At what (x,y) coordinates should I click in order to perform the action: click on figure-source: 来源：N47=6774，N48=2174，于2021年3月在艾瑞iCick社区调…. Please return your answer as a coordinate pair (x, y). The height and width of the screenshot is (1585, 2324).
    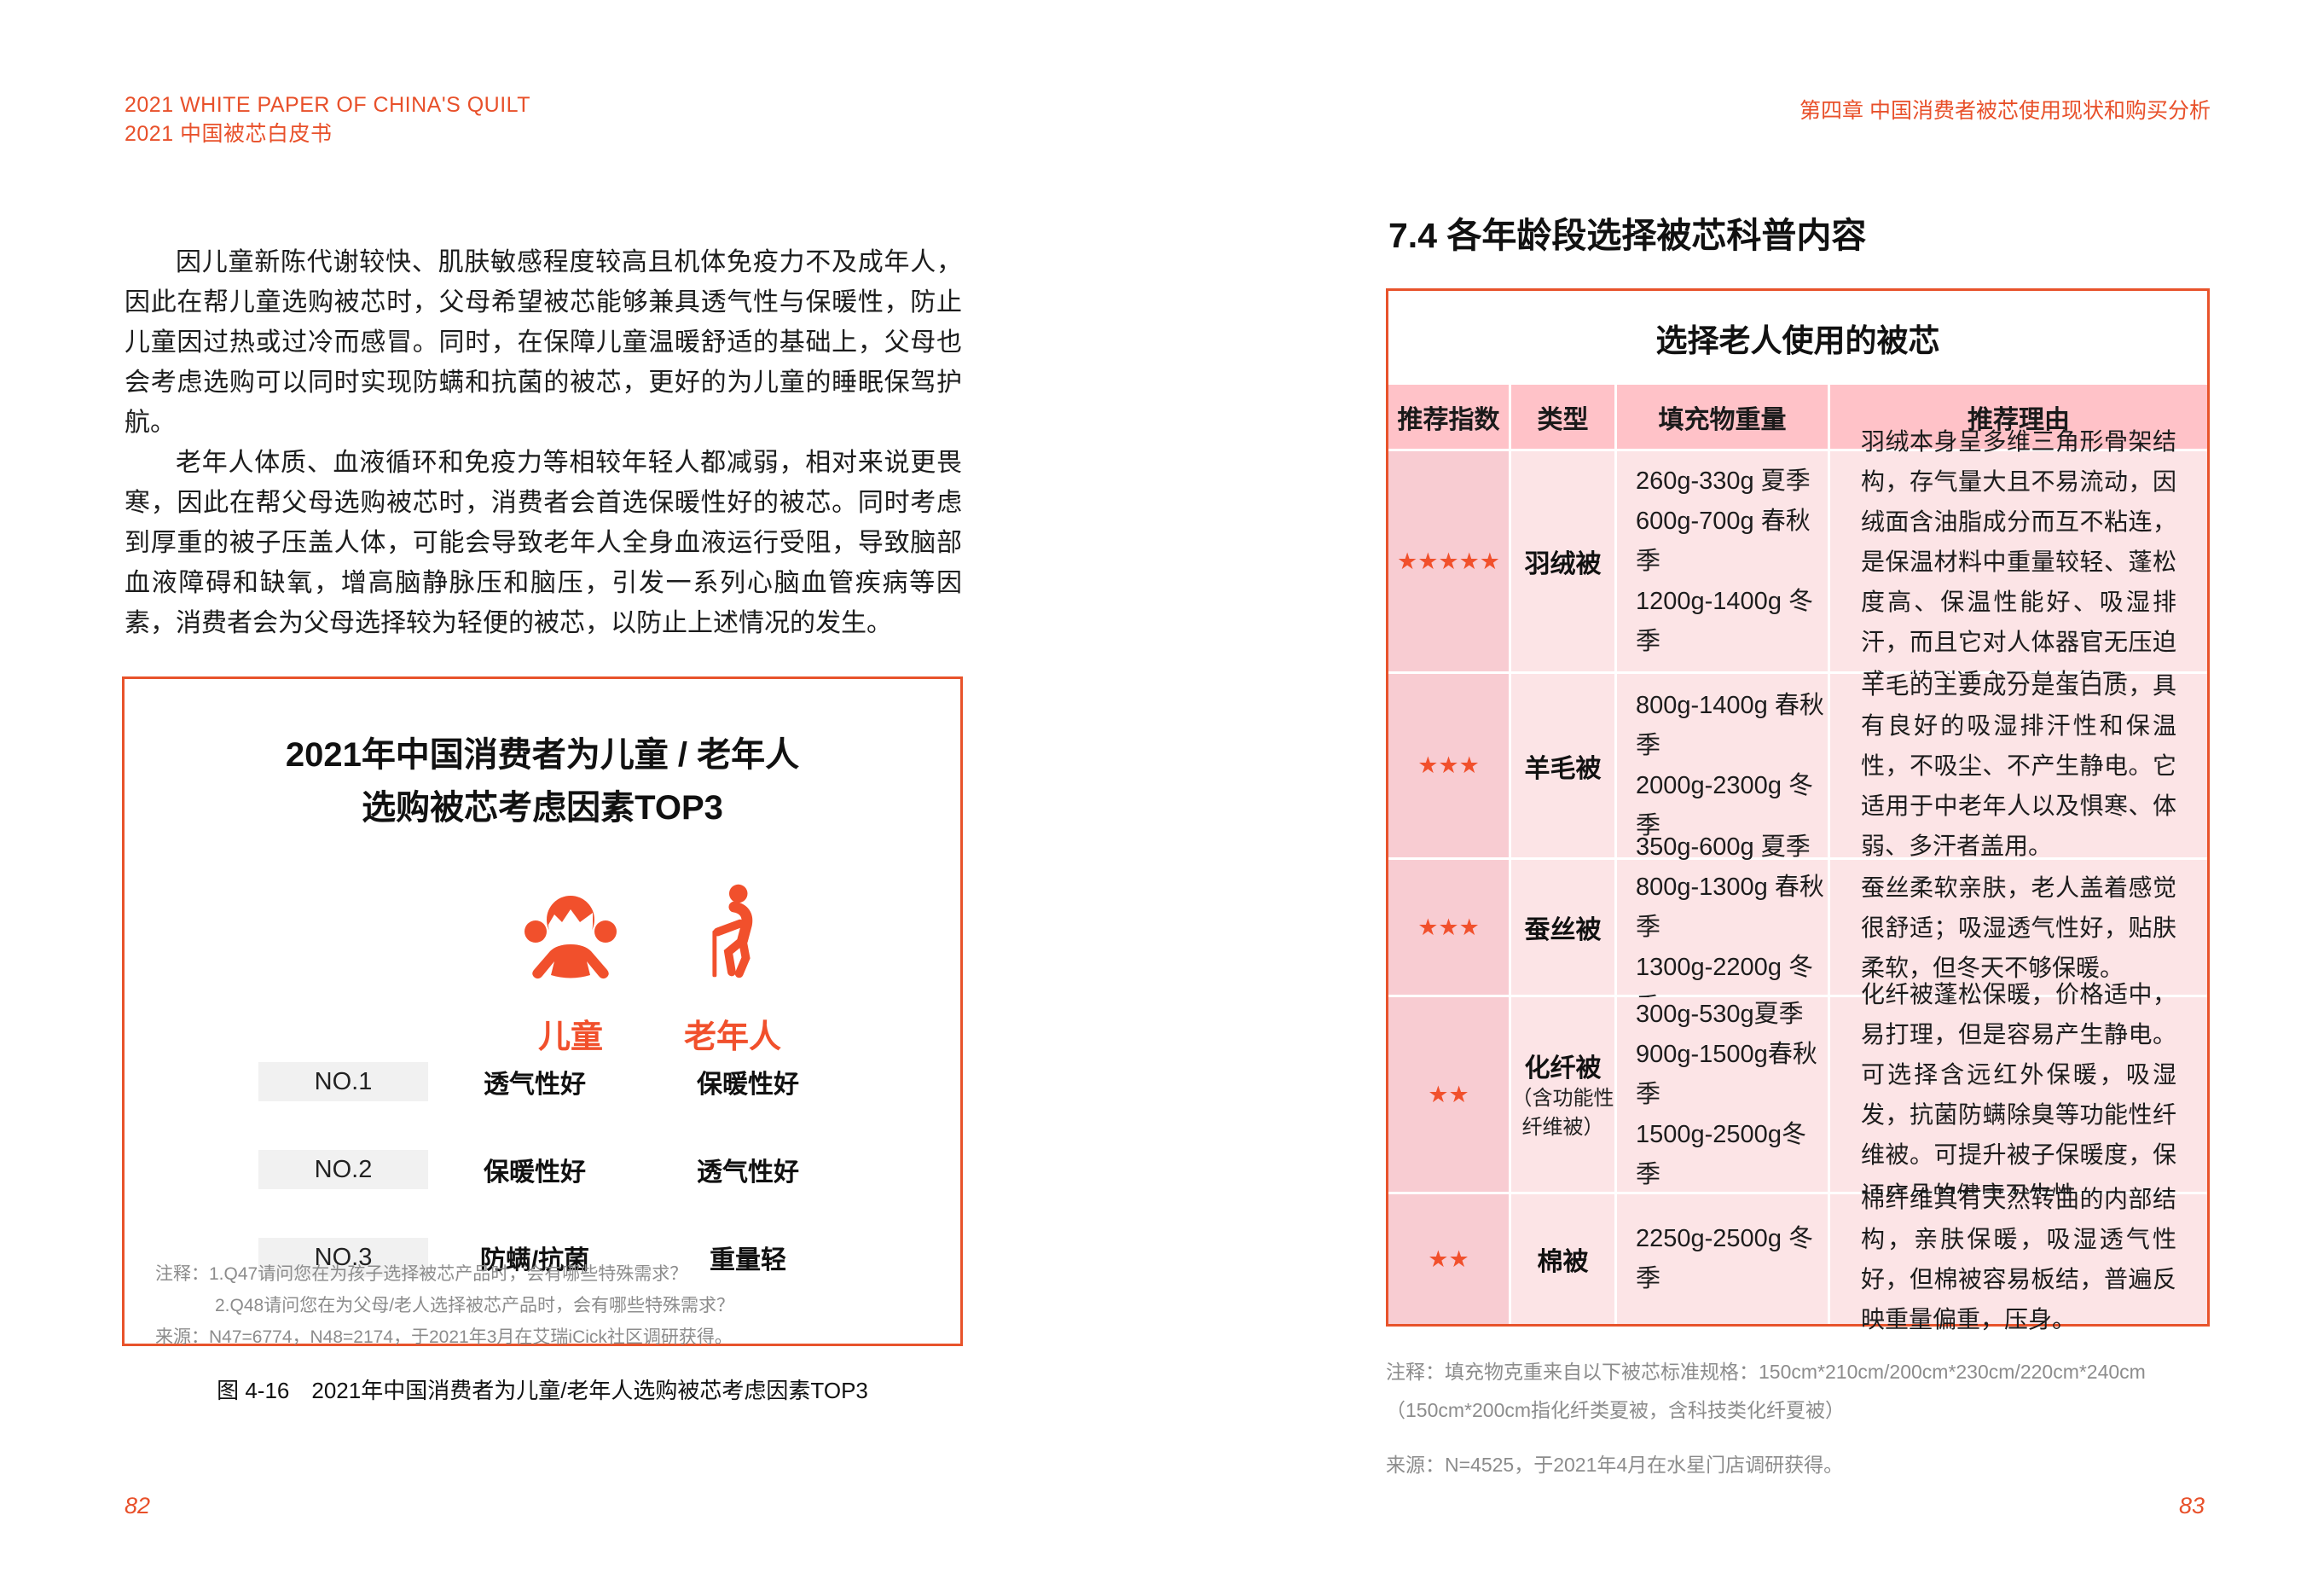
    Looking at the image, I should click on (444, 1337).